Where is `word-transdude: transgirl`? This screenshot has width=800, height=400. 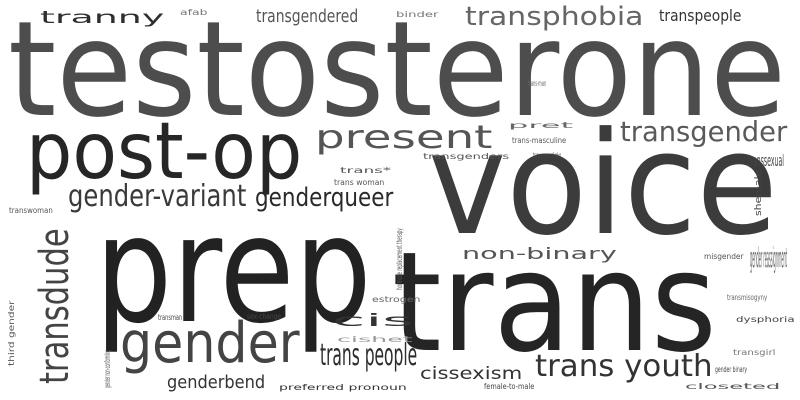 word-transdude: transgirl is located at coordinates (754, 352).